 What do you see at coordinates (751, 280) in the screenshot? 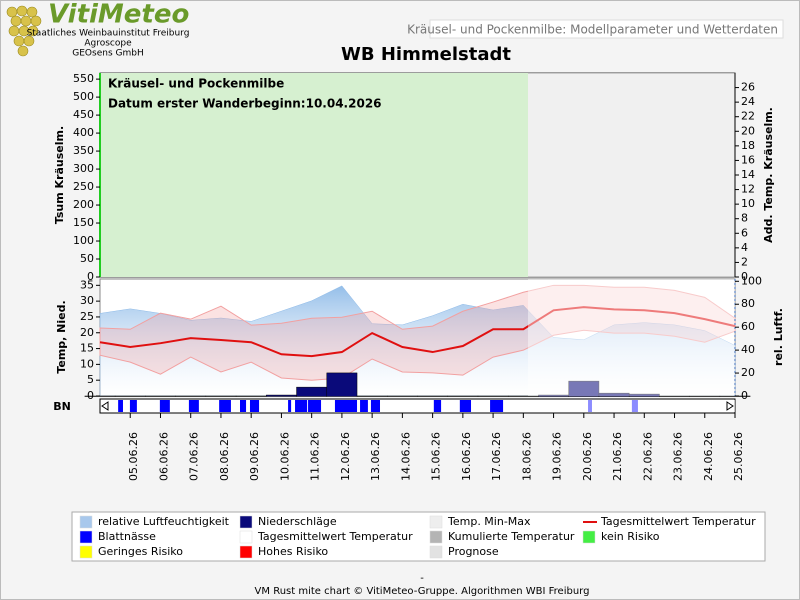
I see `y2-tick-label: 100` at bounding box center [751, 280].